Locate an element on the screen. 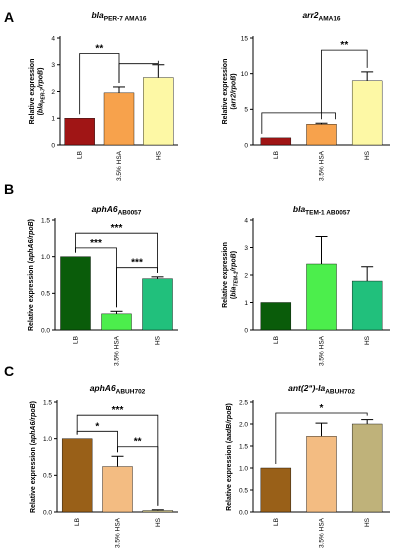 The image size is (408, 550). chart-title: blaTEM-1 AB0057 is located at coordinates (322, 210).